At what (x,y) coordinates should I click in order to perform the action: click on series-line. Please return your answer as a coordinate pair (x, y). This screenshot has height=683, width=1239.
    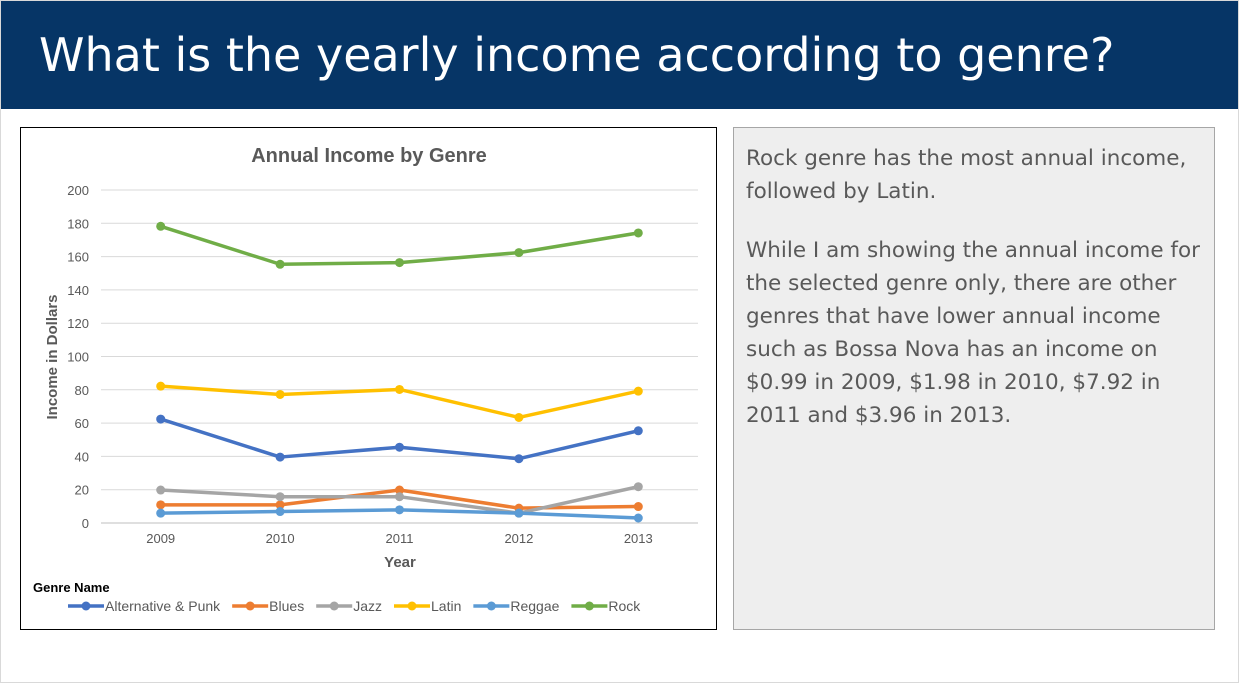
    Looking at the image, I should click on (399, 439).